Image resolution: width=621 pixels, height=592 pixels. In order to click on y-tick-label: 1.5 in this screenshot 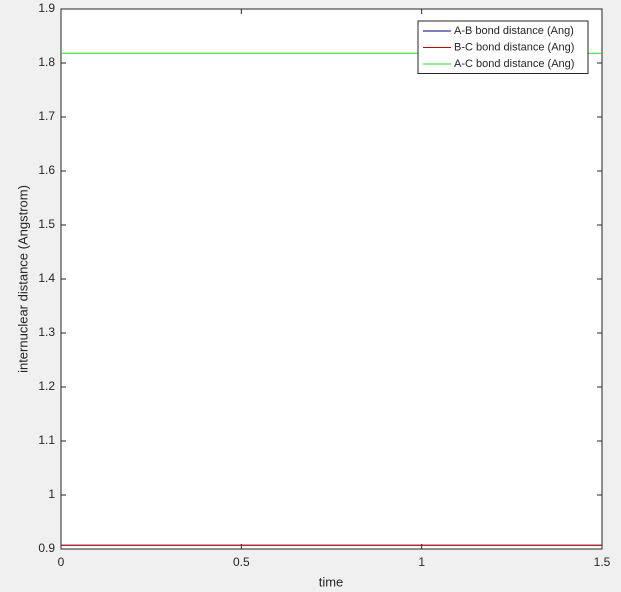, I will do `click(46, 224)`.